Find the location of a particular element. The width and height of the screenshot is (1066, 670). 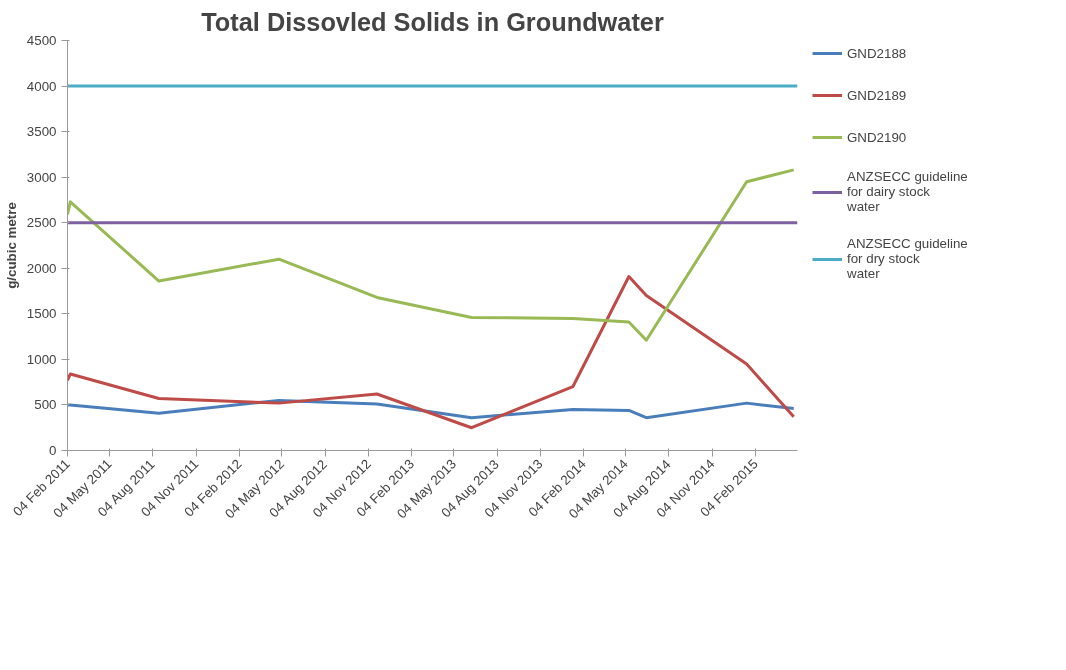

legend-label: GND2188 is located at coordinates (877, 53).